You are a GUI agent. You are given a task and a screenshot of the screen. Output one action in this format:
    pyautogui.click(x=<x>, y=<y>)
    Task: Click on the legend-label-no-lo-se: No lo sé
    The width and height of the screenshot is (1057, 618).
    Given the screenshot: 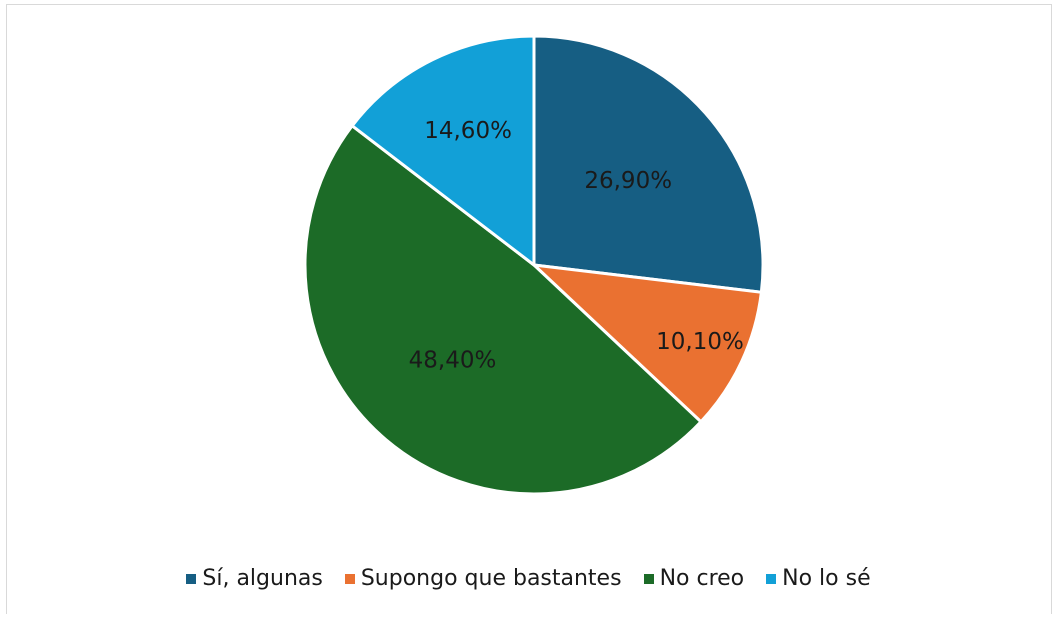 What is the action you would take?
    pyautogui.click(x=826, y=578)
    